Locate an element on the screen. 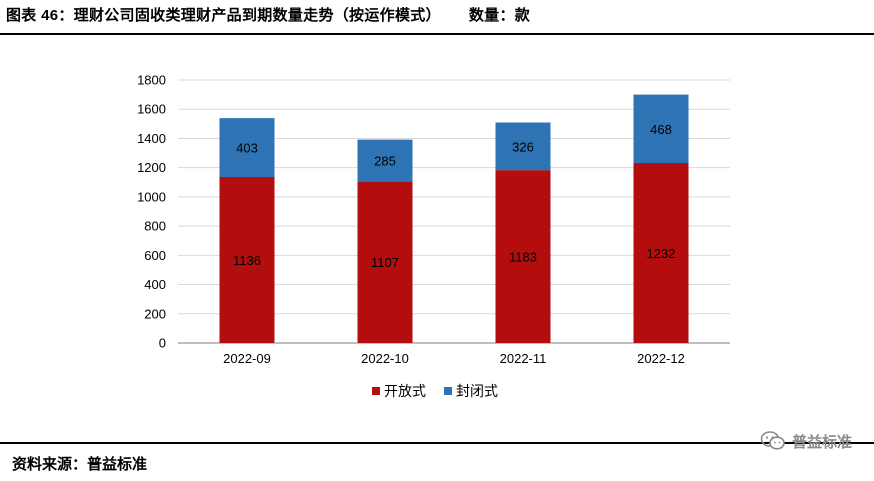 This screenshot has height=481, width=874. data-label: 326 is located at coordinates (523, 146).